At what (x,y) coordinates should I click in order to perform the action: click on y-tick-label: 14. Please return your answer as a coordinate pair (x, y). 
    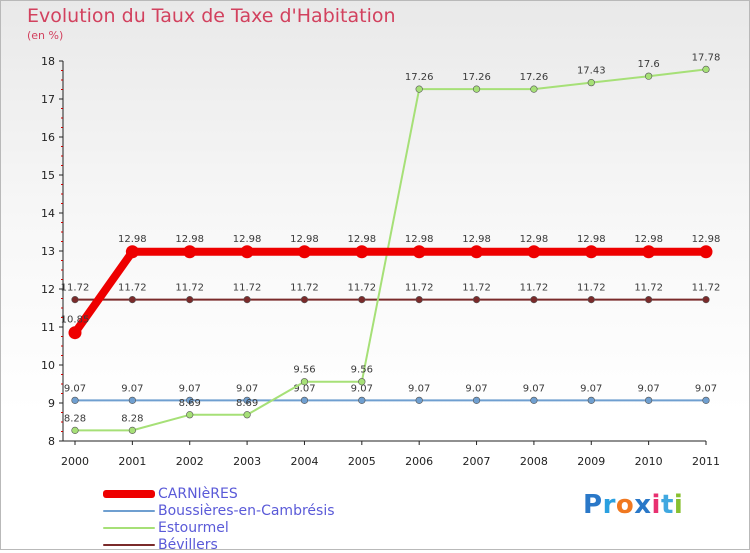
    Looking at the image, I should click on (48, 213).